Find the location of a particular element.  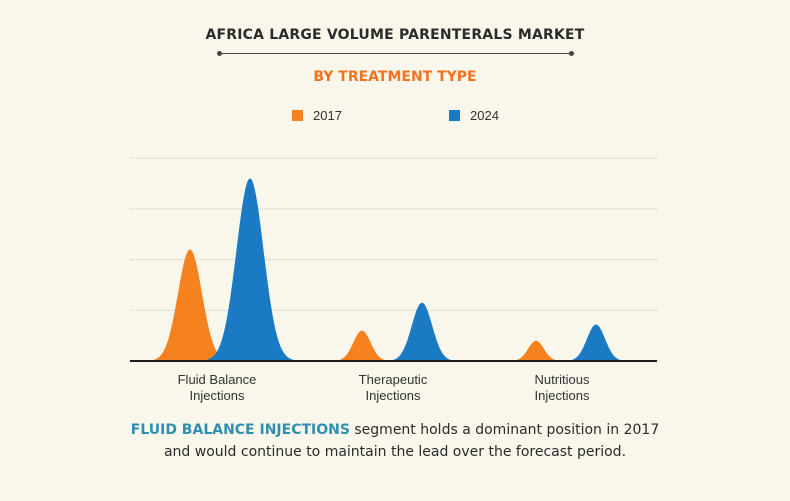

legend-item-2024: 2024 is located at coordinates (474, 115).